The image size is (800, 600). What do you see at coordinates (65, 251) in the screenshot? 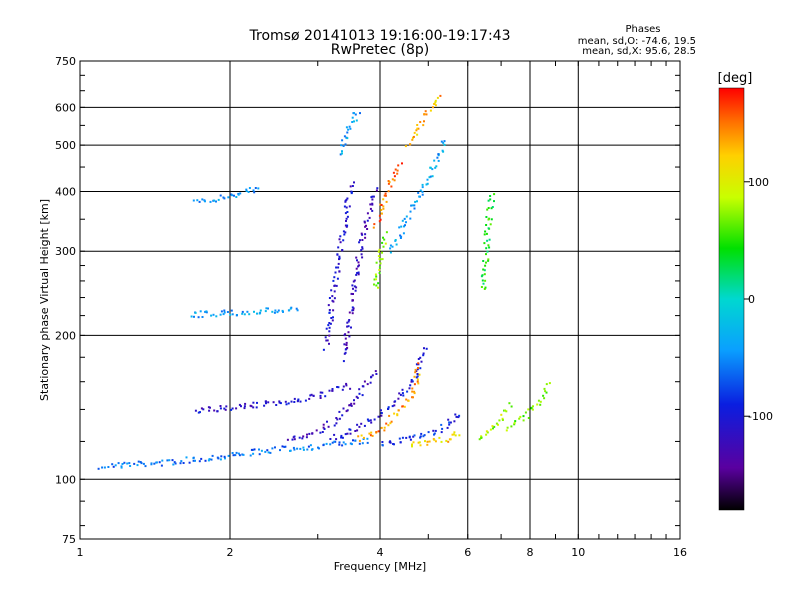
I see `y-tick-label: 300` at bounding box center [65, 251].